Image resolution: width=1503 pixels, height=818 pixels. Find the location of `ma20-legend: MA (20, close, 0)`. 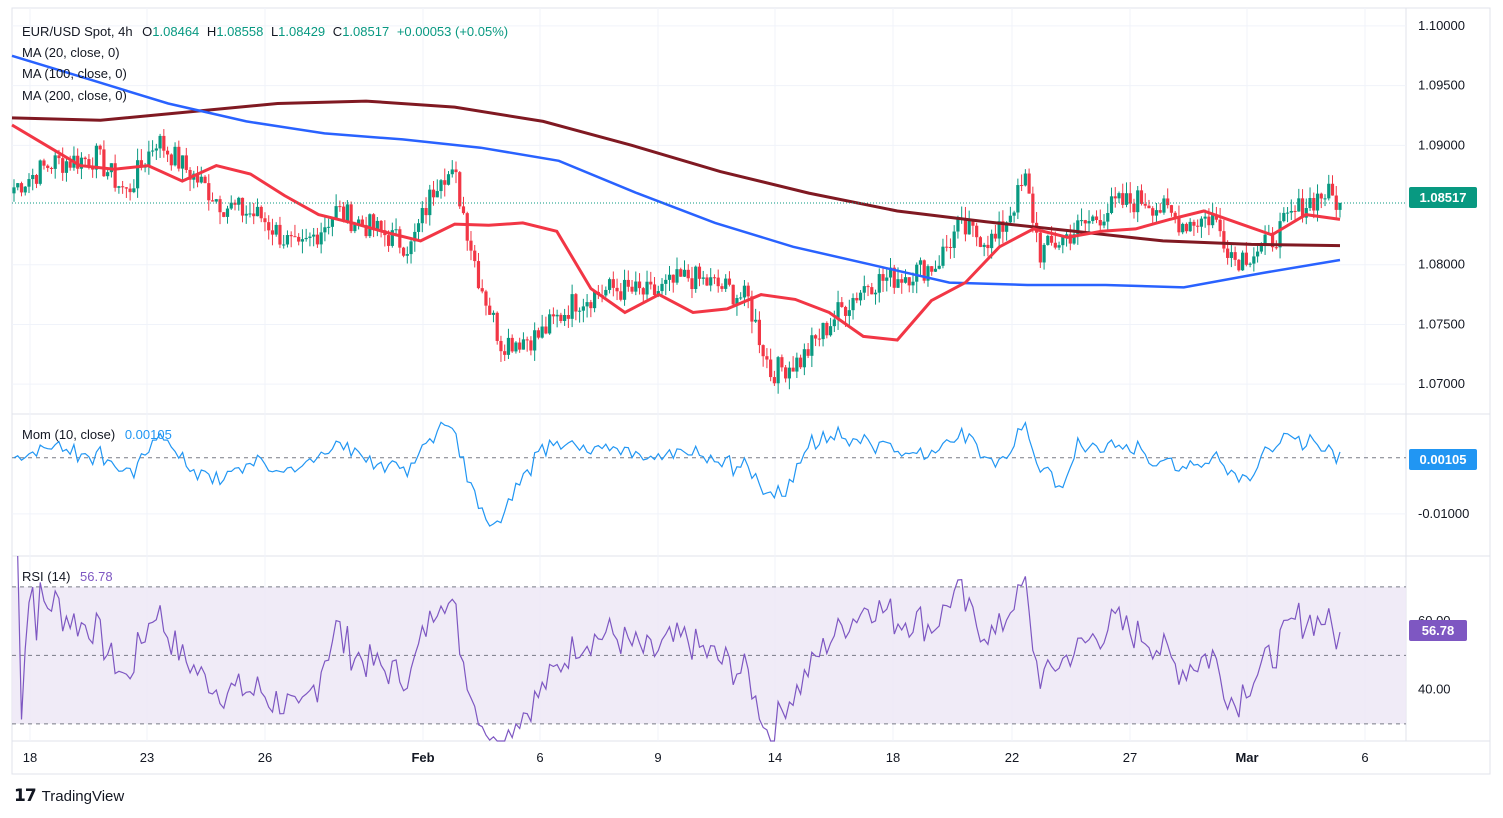

ma20-legend: MA (20, close, 0) is located at coordinates (71, 52).